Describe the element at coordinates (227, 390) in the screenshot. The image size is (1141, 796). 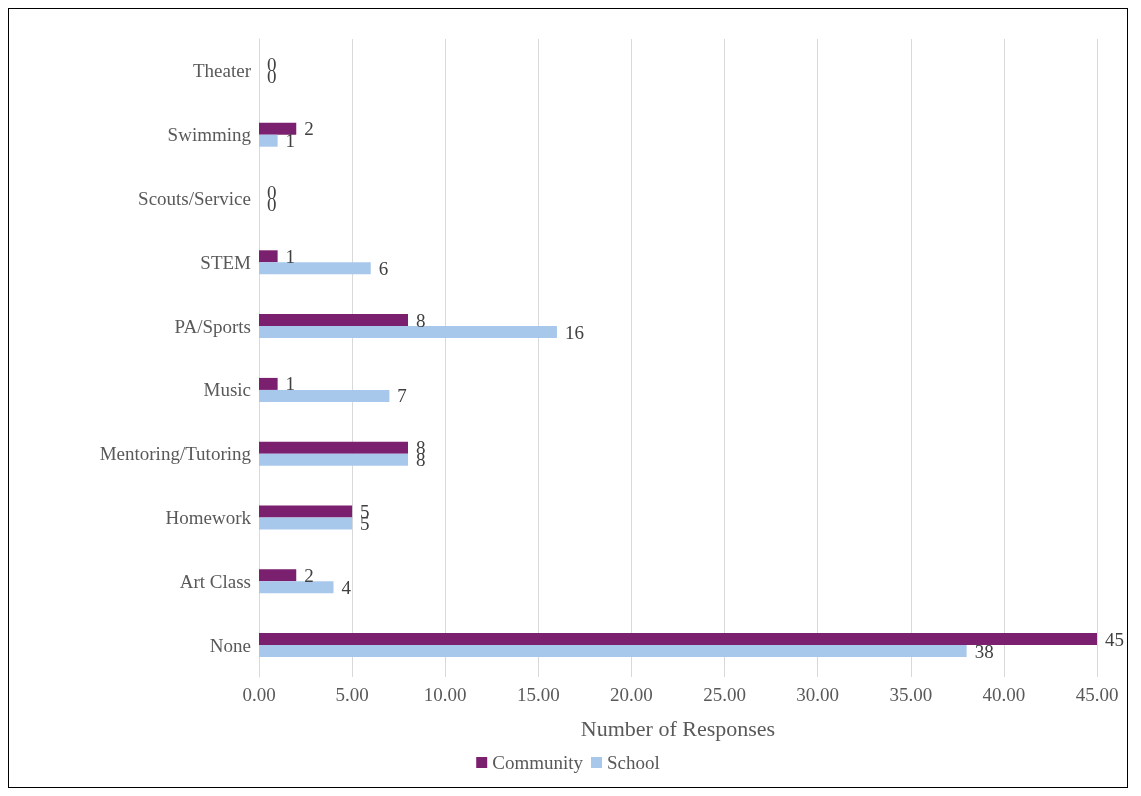
I see `y-tick-label: Music` at that location.